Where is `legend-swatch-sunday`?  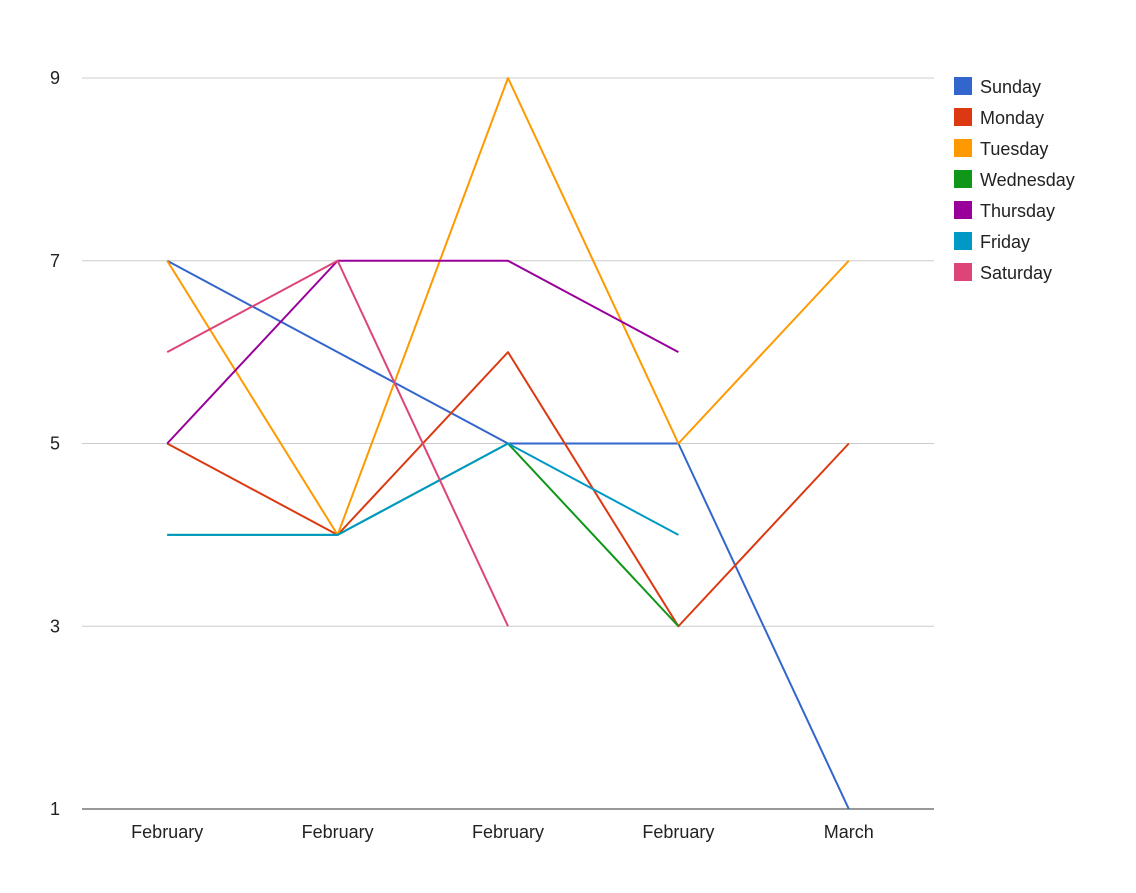 legend-swatch-sunday is located at coordinates (963, 86).